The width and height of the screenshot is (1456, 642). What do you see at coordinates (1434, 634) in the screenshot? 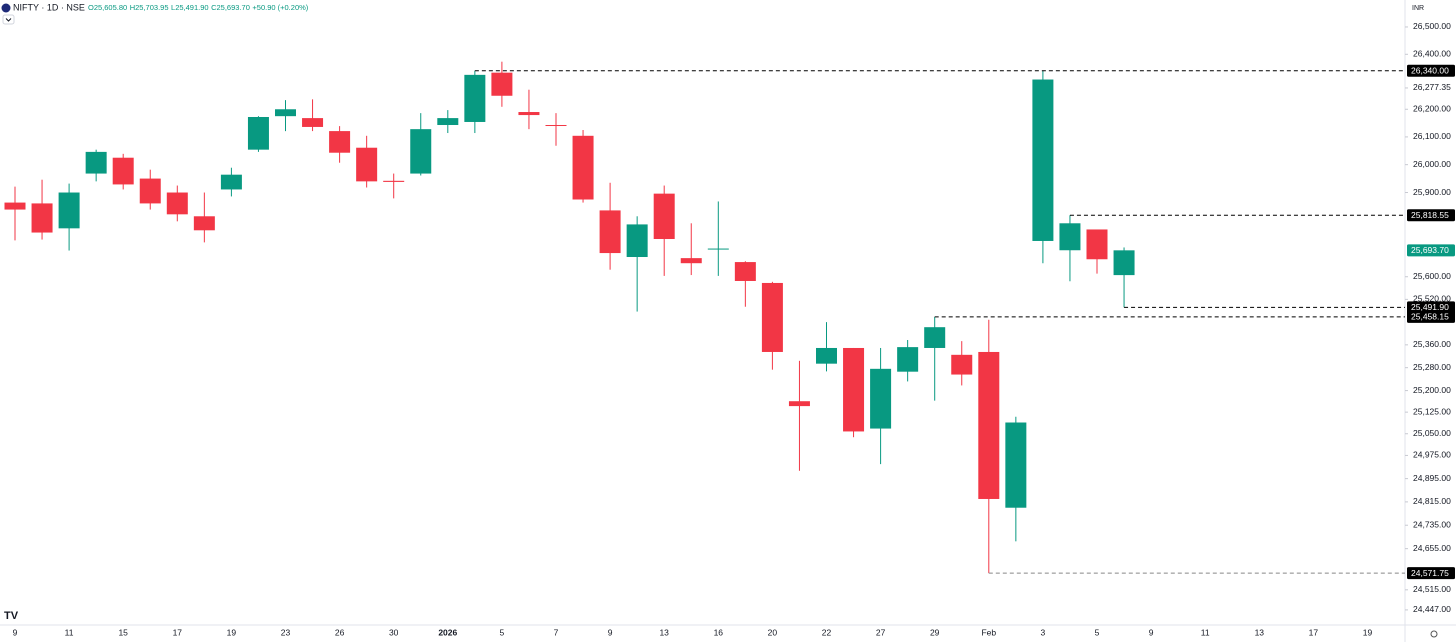
I see `settings-icon` at bounding box center [1434, 634].